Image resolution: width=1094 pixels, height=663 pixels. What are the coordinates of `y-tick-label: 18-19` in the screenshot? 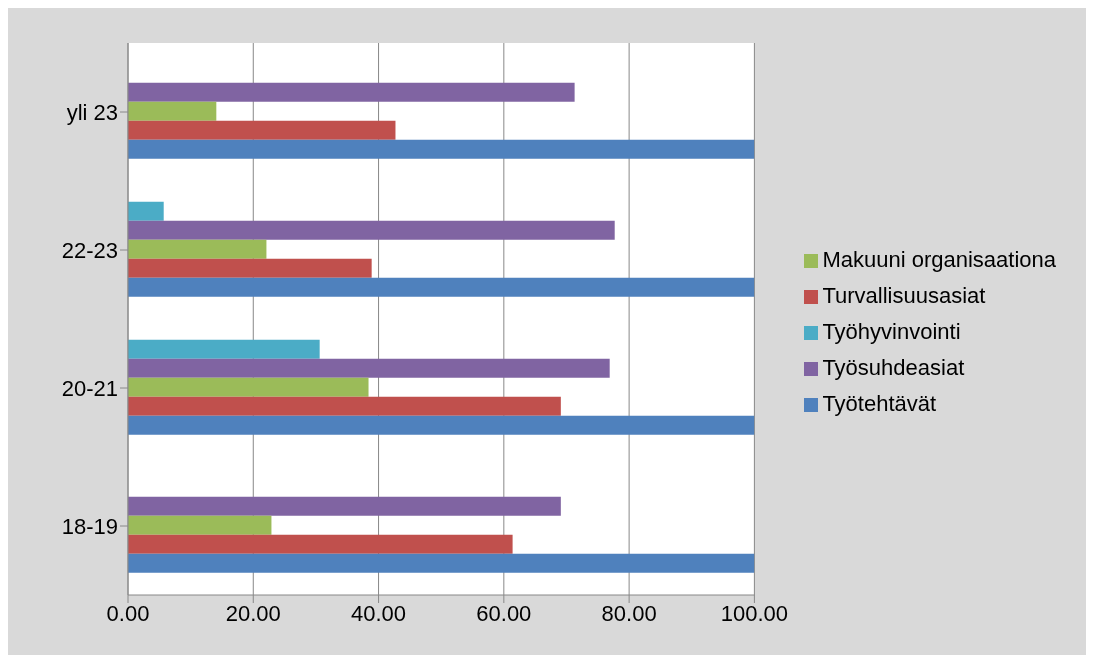 It's located at (89, 526).